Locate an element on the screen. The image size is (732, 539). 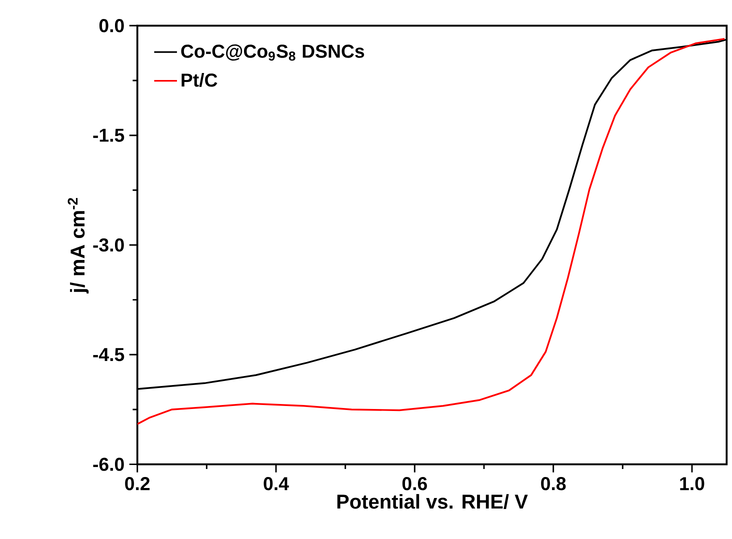
legend-label: Co-C@Co$_{9}$S$_{8}$ DSNCs is located at coordinates (272, 52).